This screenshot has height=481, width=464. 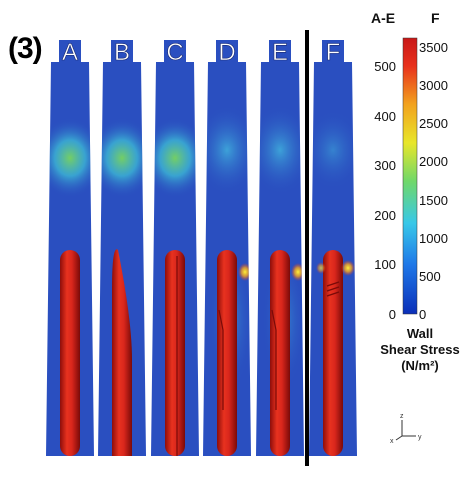 I want to click on column-label-a: A, so click(x=70, y=52).